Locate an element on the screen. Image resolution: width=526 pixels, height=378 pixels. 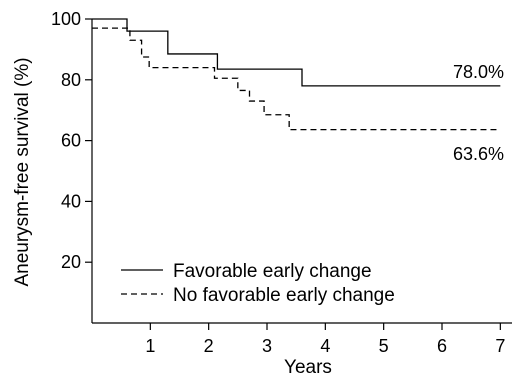
x-tick-label: 7 is located at coordinates (500, 346).